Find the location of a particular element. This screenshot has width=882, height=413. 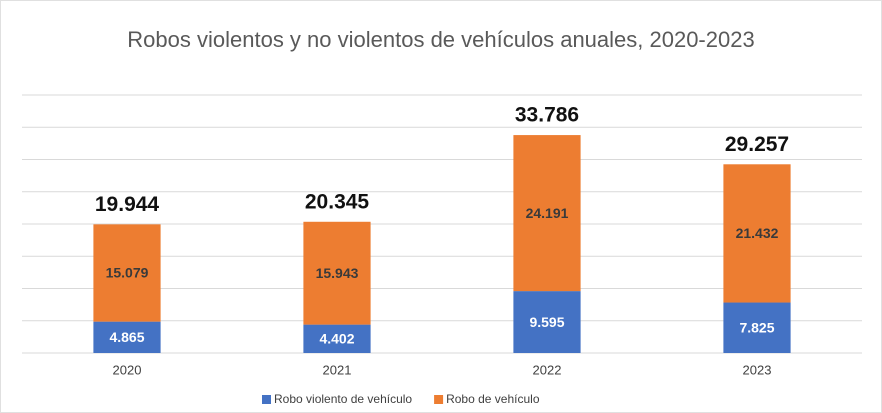

data-label: 21.432 is located at coordinates (757, 233).